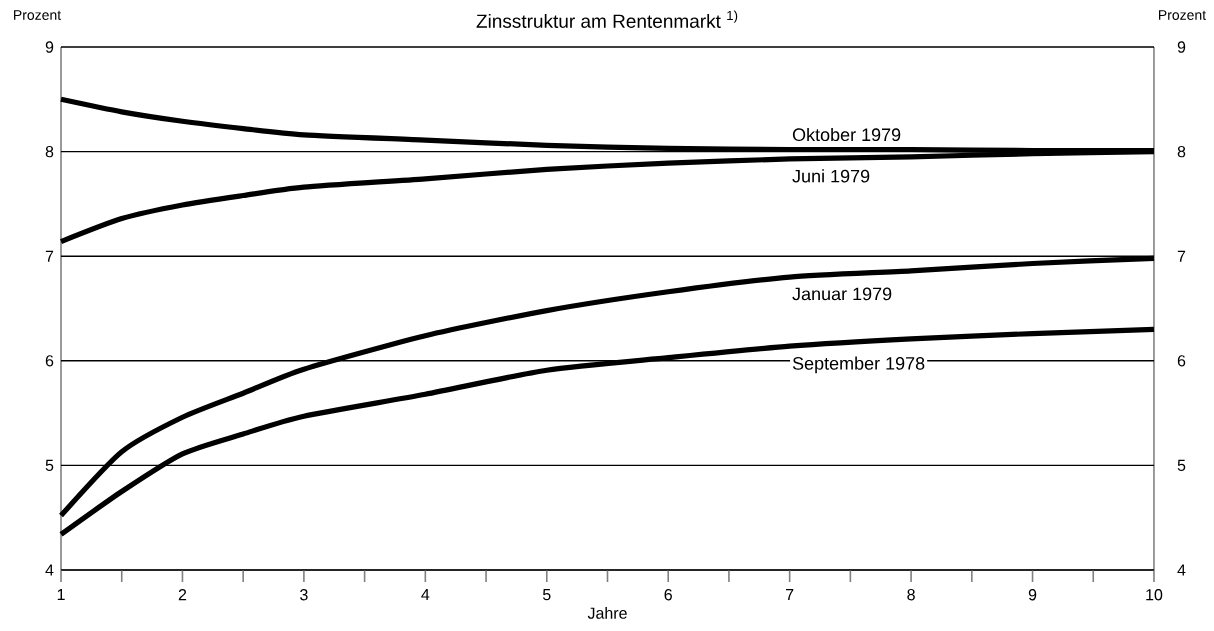  Describe the element at coordinates (607, 613) in the screenshot. I see `x-axis-title: Jahre` at that location.